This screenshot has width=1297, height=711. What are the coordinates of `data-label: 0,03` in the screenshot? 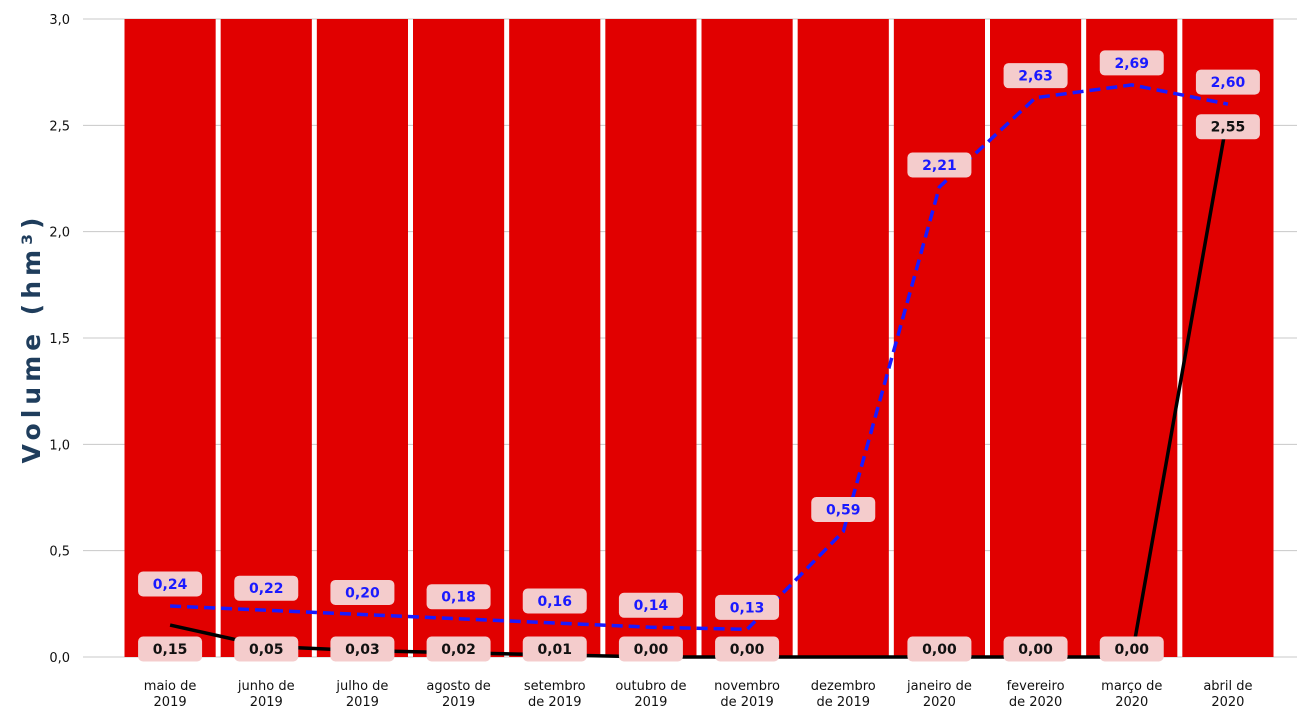 It's located at (362, 650).